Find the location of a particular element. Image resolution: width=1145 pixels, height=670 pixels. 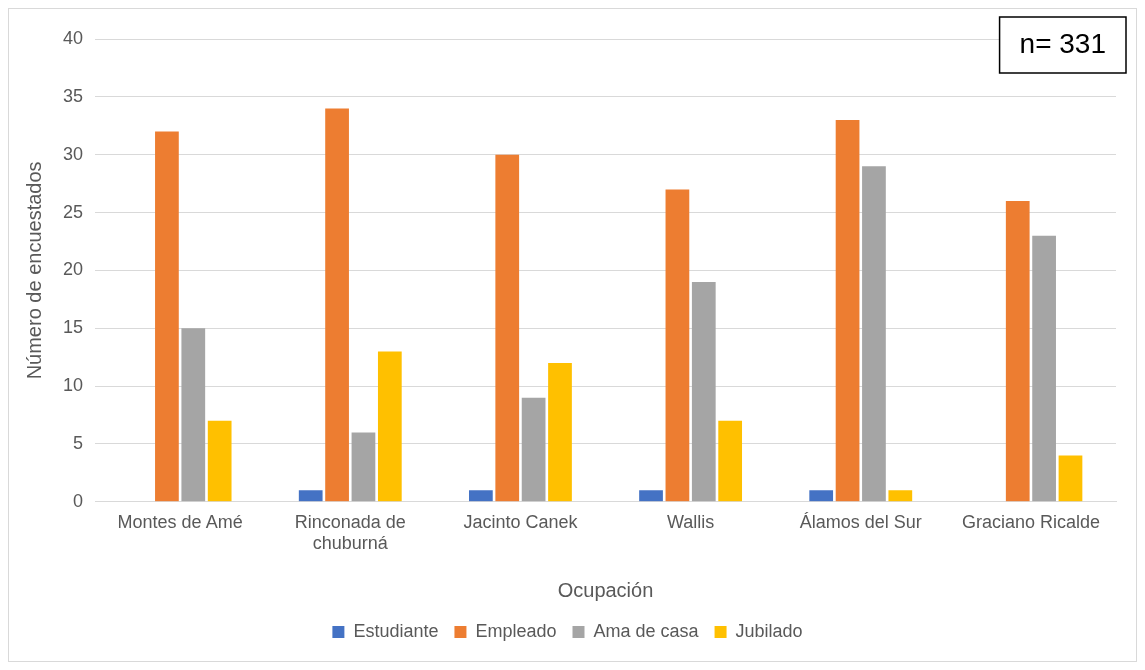

annotation: n= 331 is located at coordinates (1062, 43).